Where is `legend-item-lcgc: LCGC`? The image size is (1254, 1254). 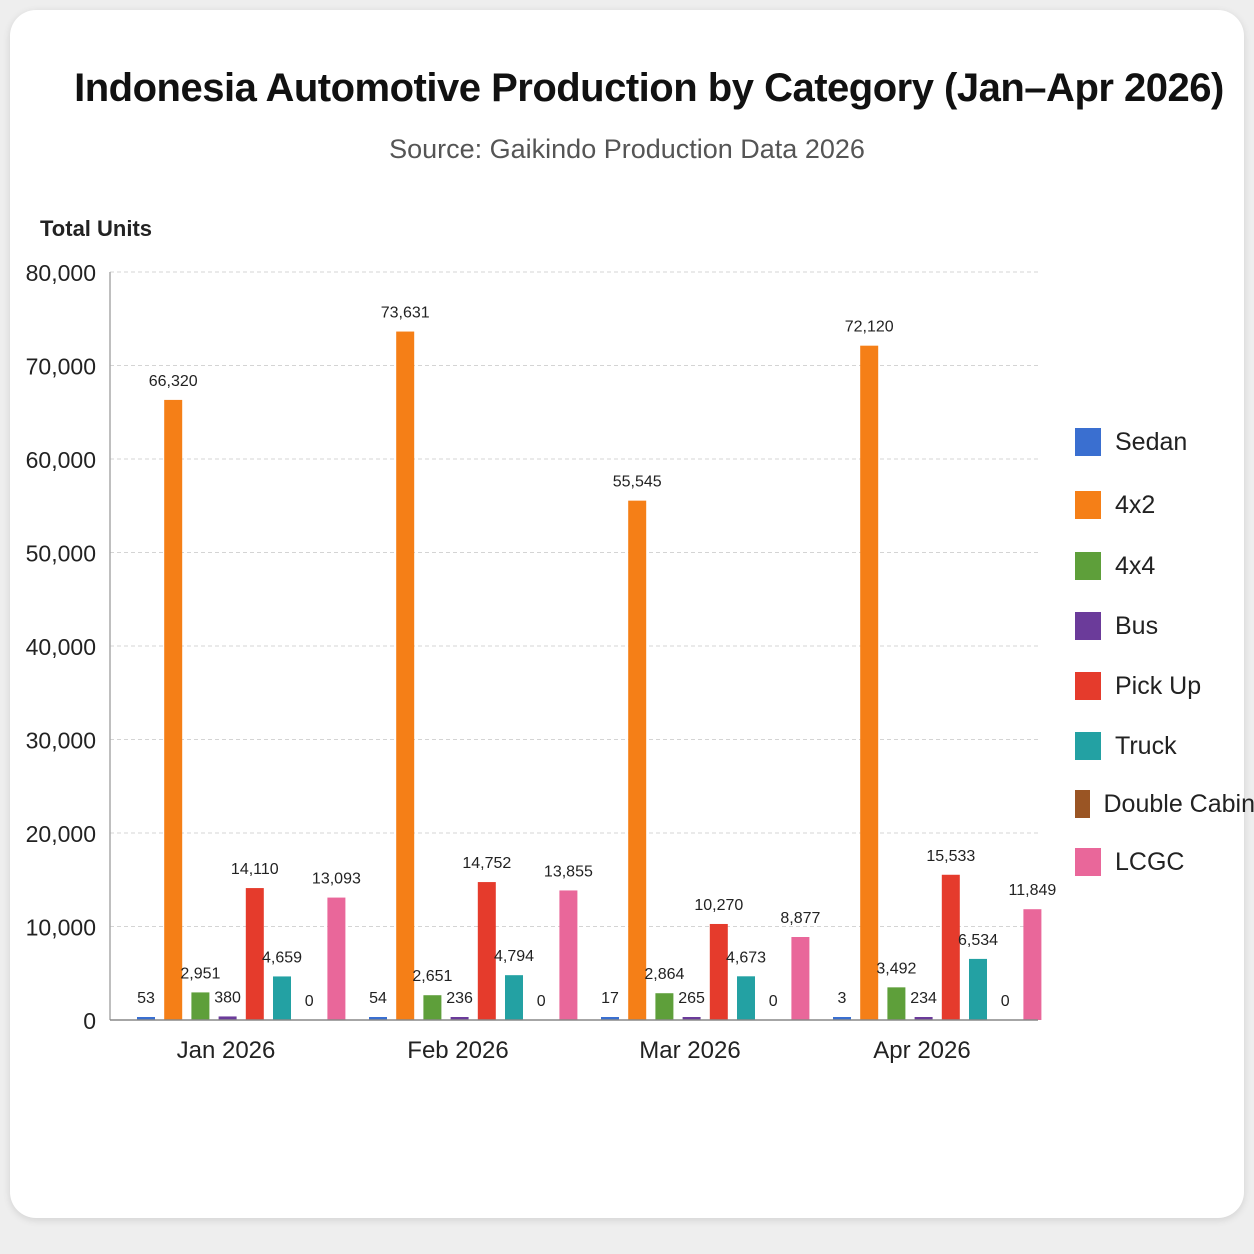 legend-item-lcgc: LCGC is located at coordinates (1164, 862).